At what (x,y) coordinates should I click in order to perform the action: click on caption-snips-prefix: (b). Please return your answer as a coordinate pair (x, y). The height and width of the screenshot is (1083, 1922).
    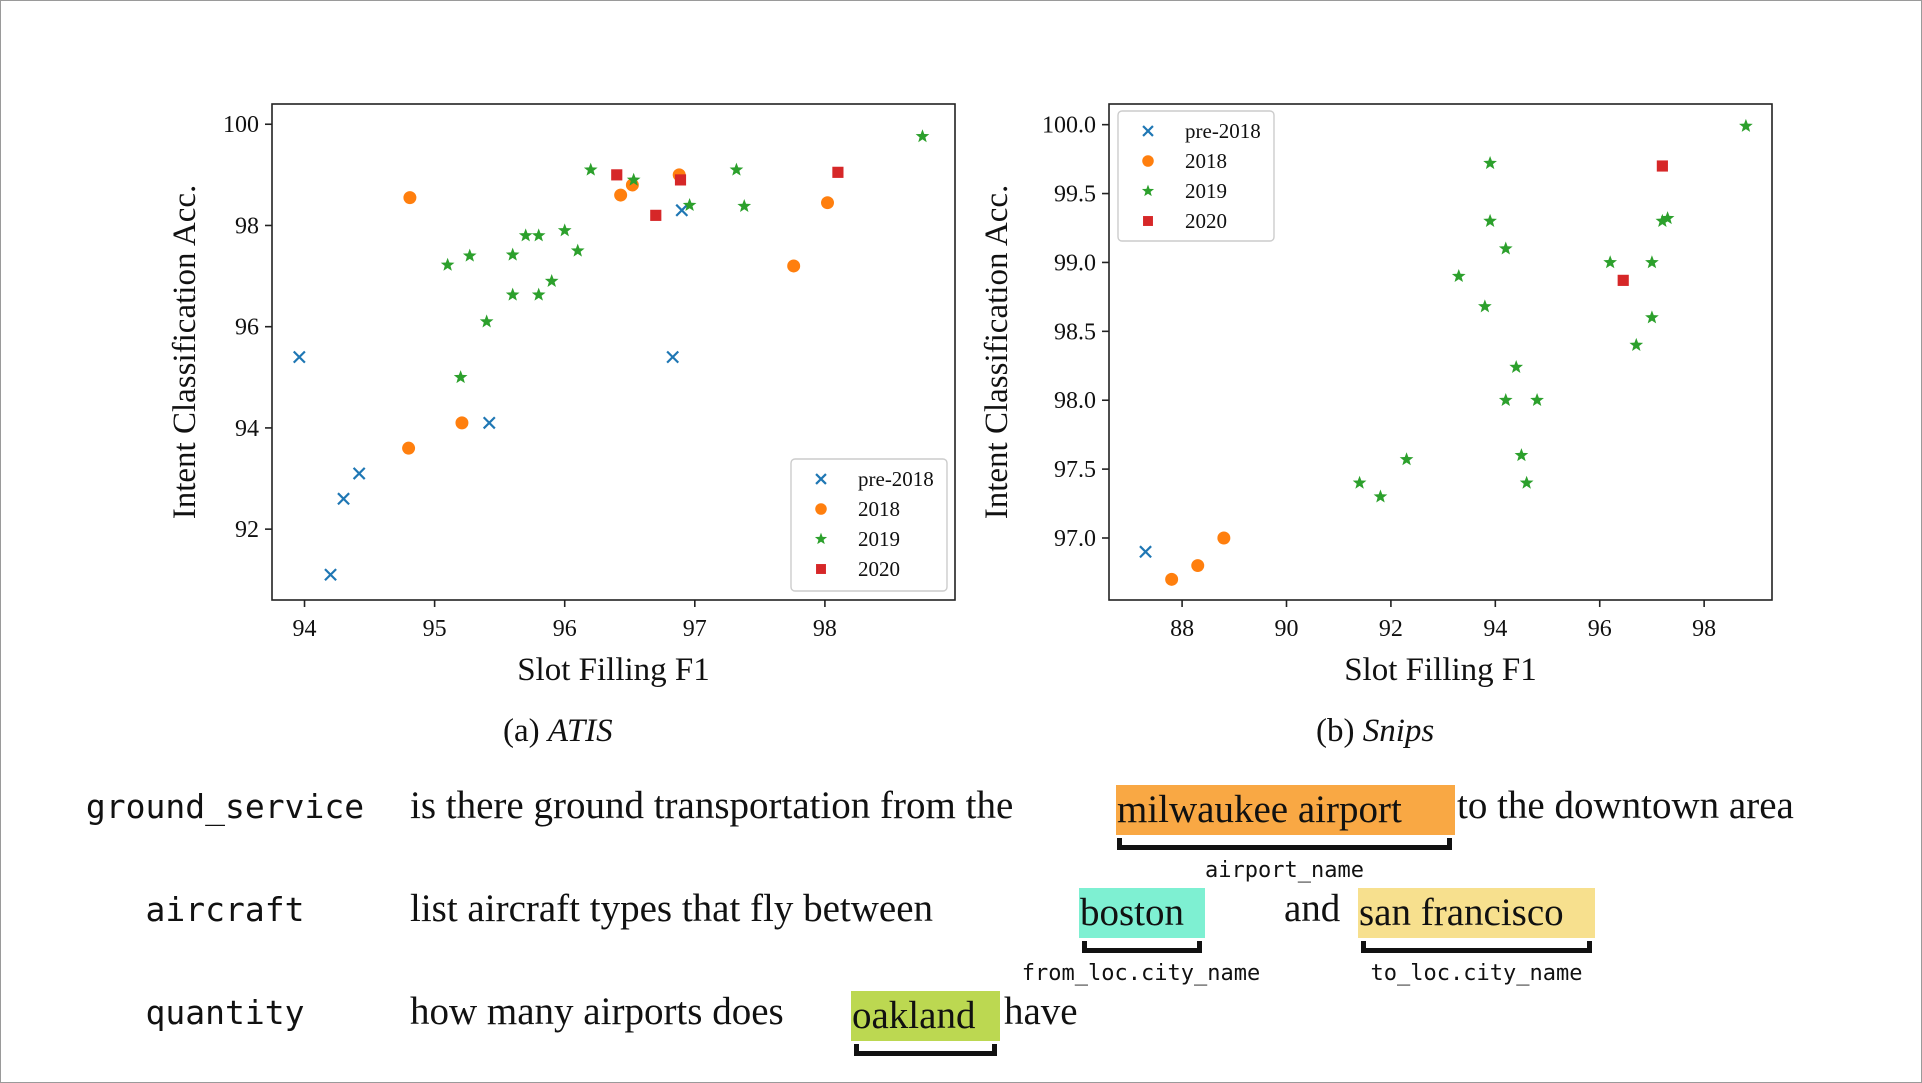
    Looking at the image, I should click on (1335, 731).